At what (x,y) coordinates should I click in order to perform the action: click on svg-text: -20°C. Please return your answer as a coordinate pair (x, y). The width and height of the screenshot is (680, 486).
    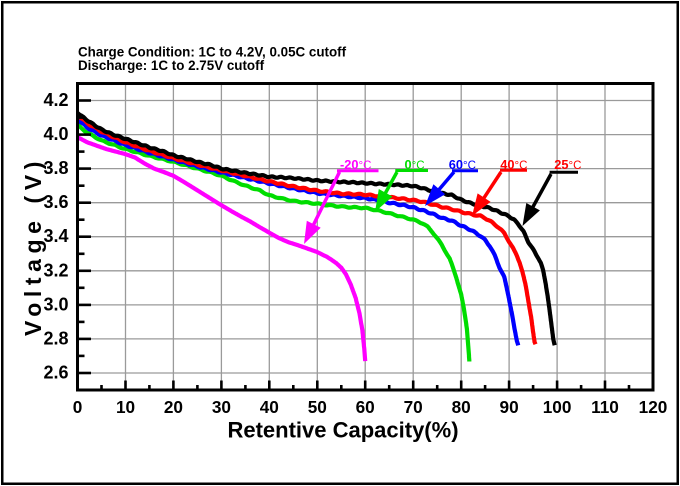
    Looking at the image, I should click on (355, 164).